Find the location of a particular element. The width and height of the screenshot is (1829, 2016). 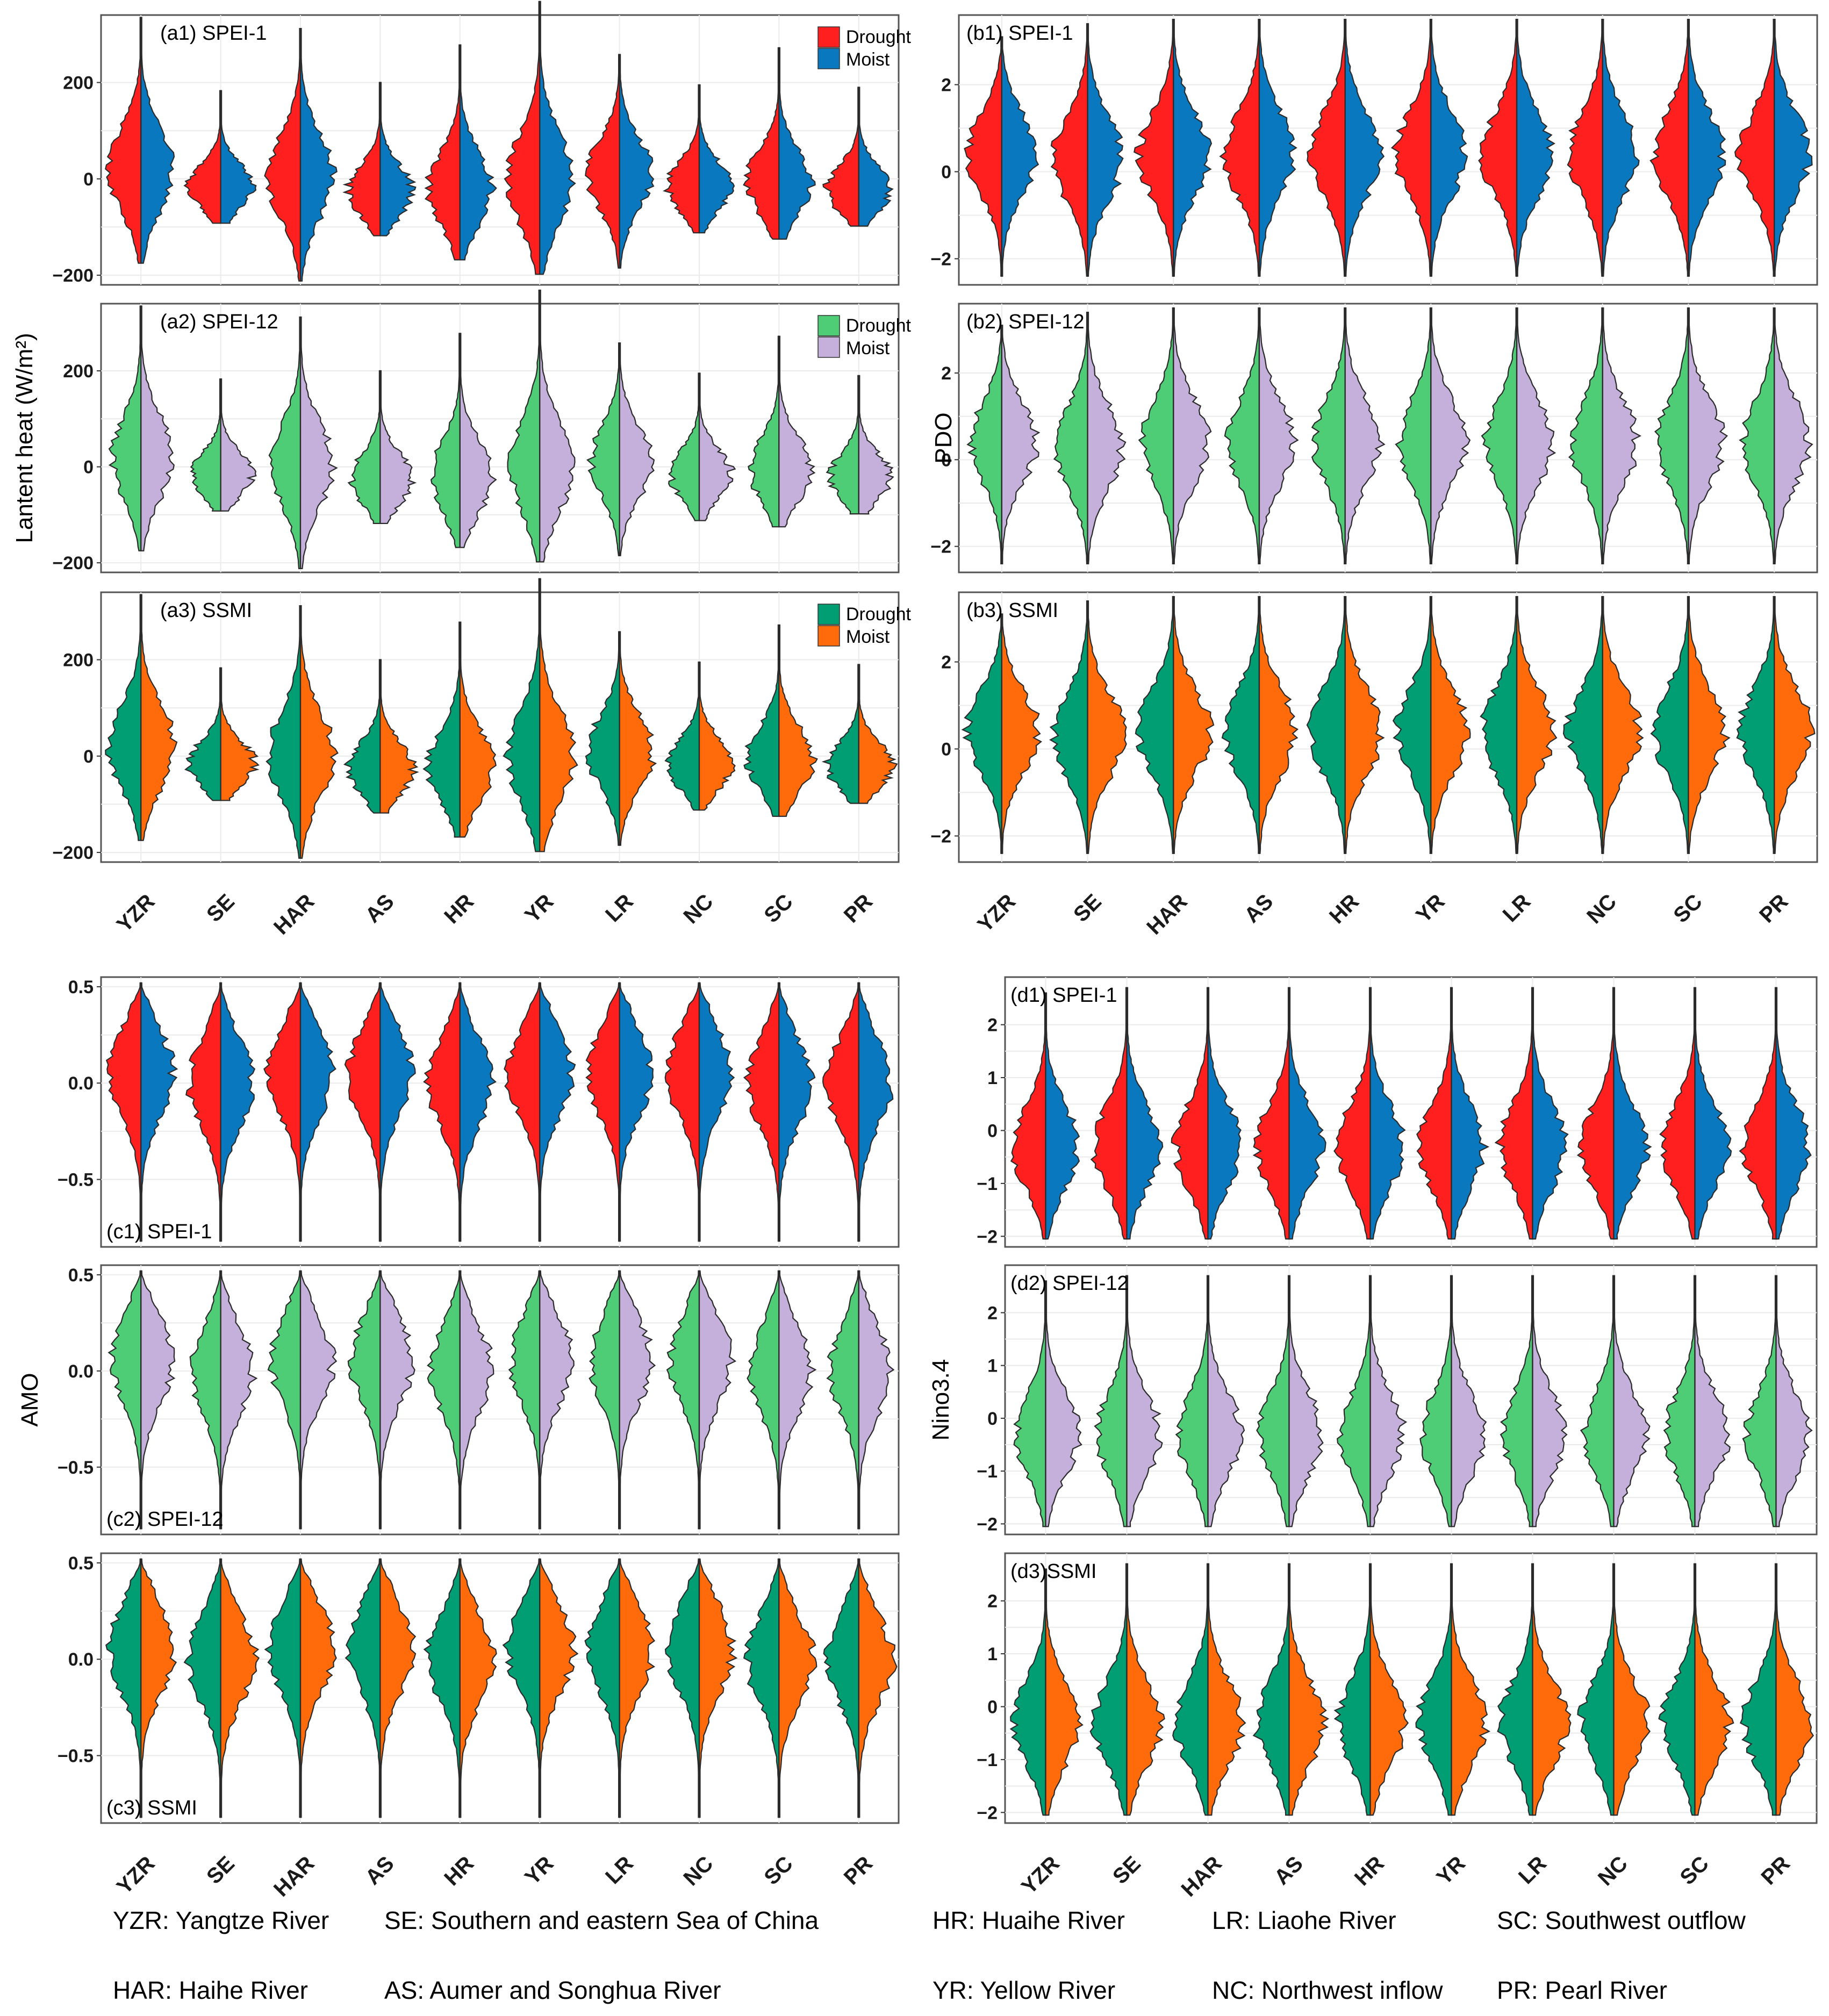

panel-b2: 2 0 −2 (b2) SPEI-12 is located at coordinates (1374, 438).